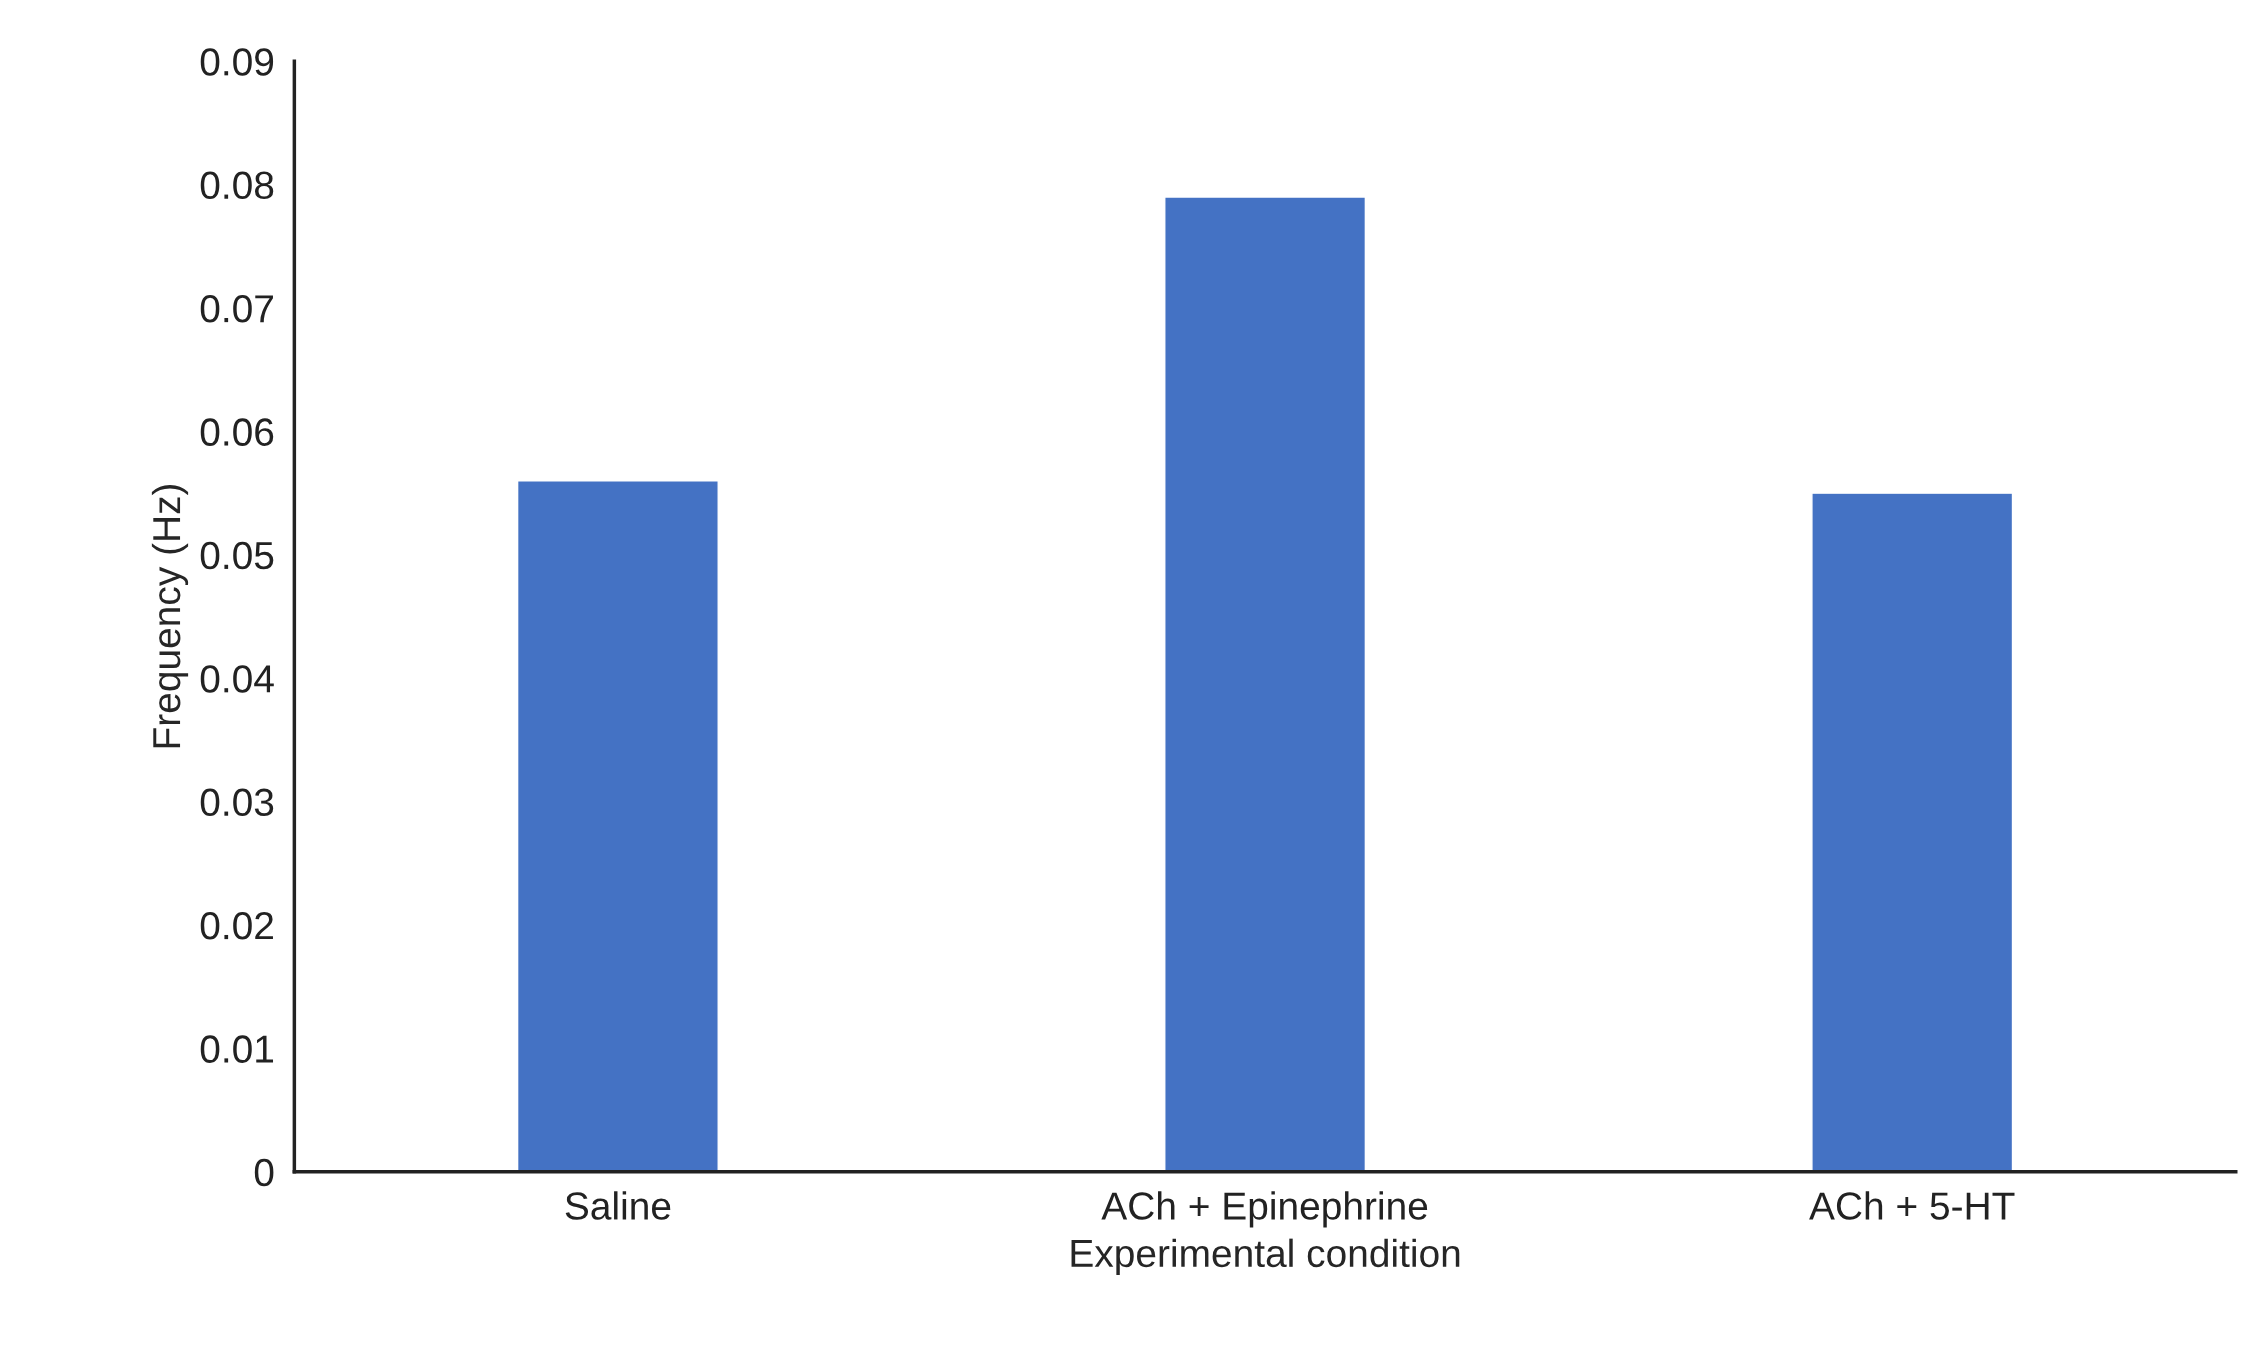 The height and width of the screenshot is (1361, 2247). What do you see at coordinates (237, 62) in the screenshot?
I see `y-tick-label: 0.09` at bounding box center [237, 62].